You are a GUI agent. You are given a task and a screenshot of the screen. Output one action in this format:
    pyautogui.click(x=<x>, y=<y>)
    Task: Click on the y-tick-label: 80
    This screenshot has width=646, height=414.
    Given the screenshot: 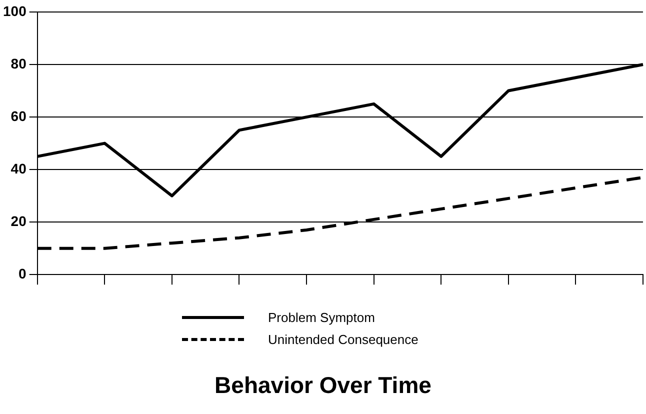 What is the action you would take?
    pyautogui.click(x=18, y=63)
    